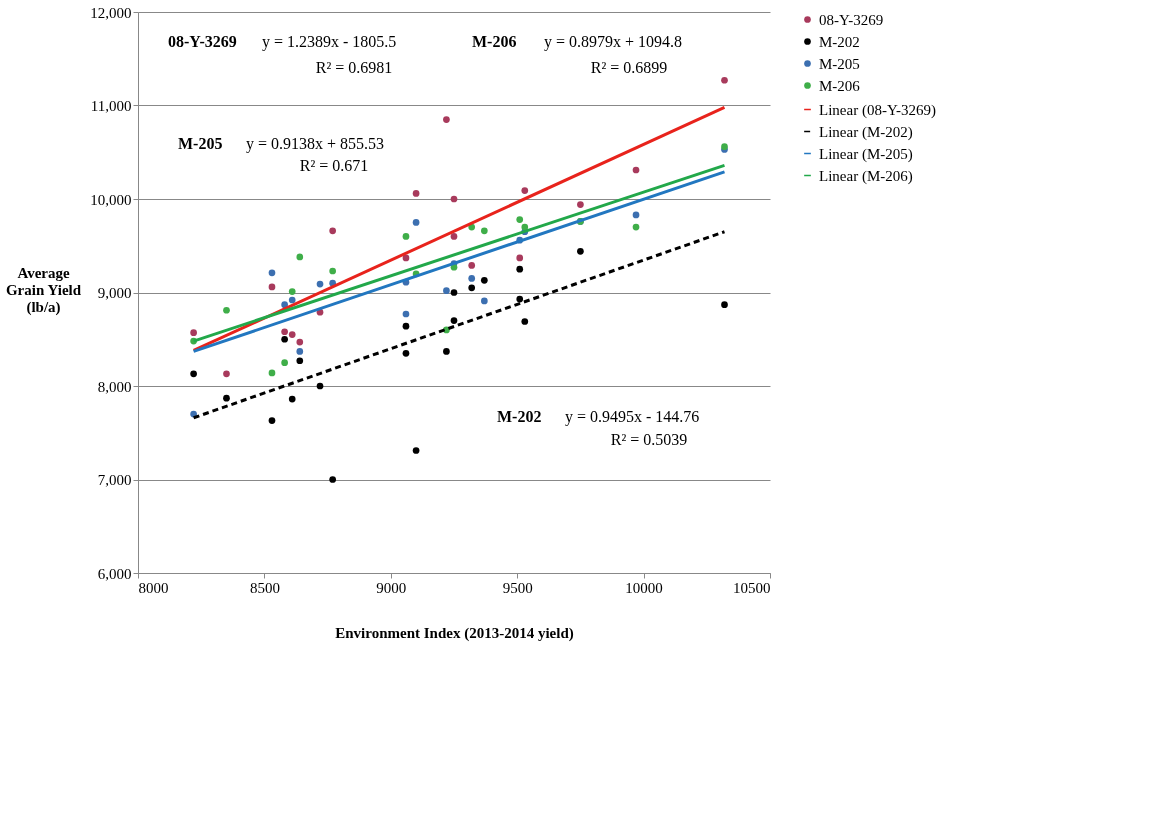  I want to click on legend-label: M-206, so click(840, 85).